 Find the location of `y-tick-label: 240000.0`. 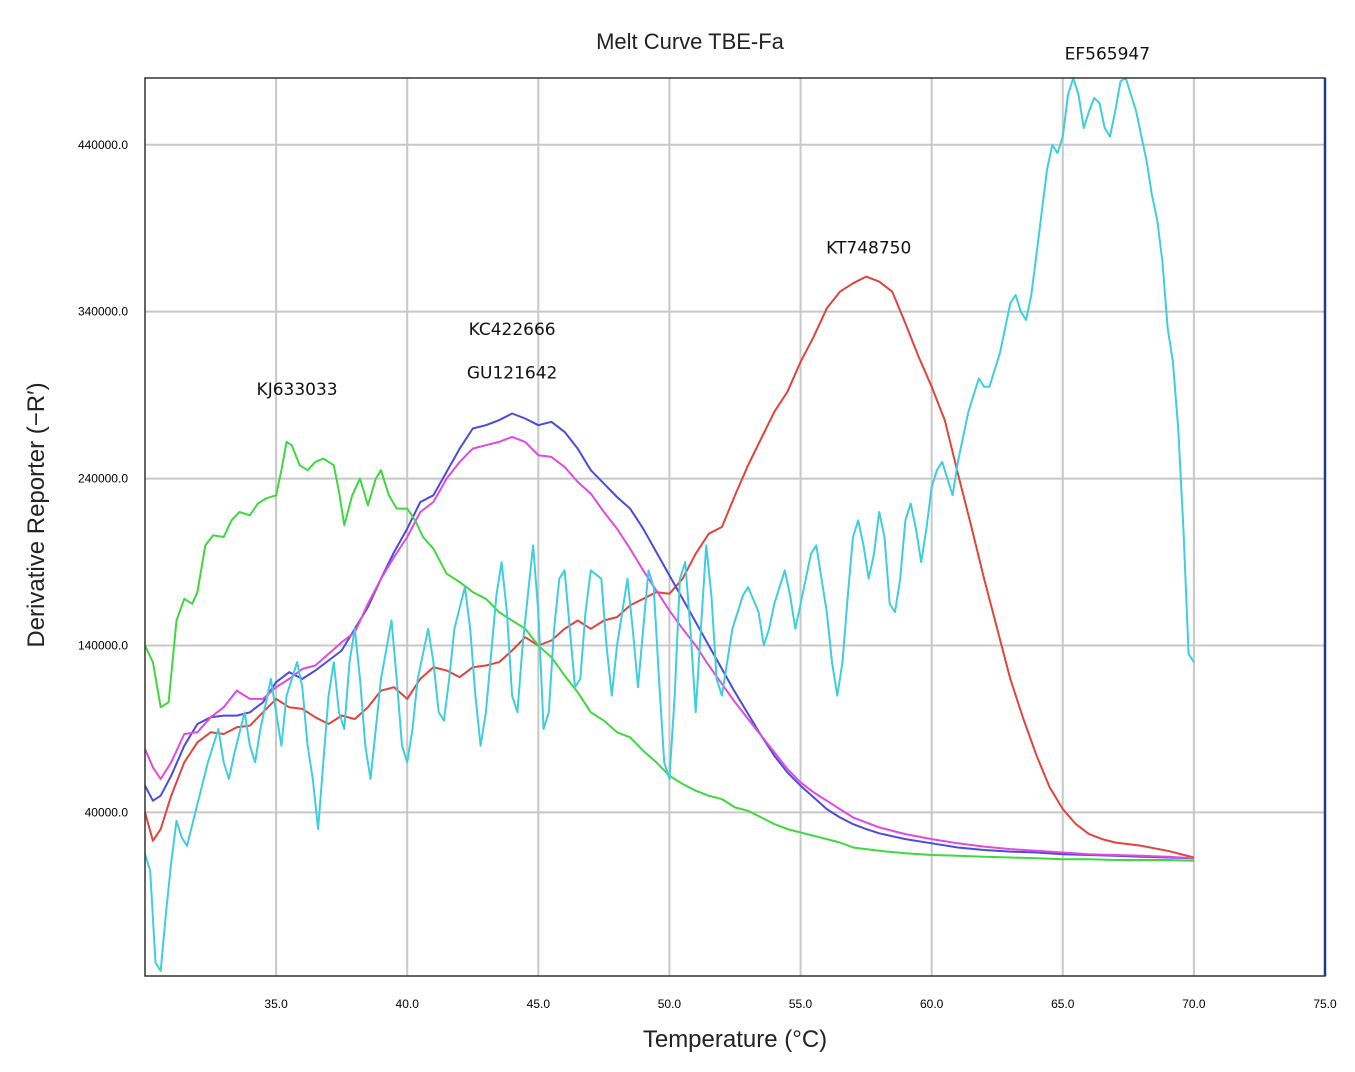

y-tick-label: 240000.0 is located at coordinates (103, 479).